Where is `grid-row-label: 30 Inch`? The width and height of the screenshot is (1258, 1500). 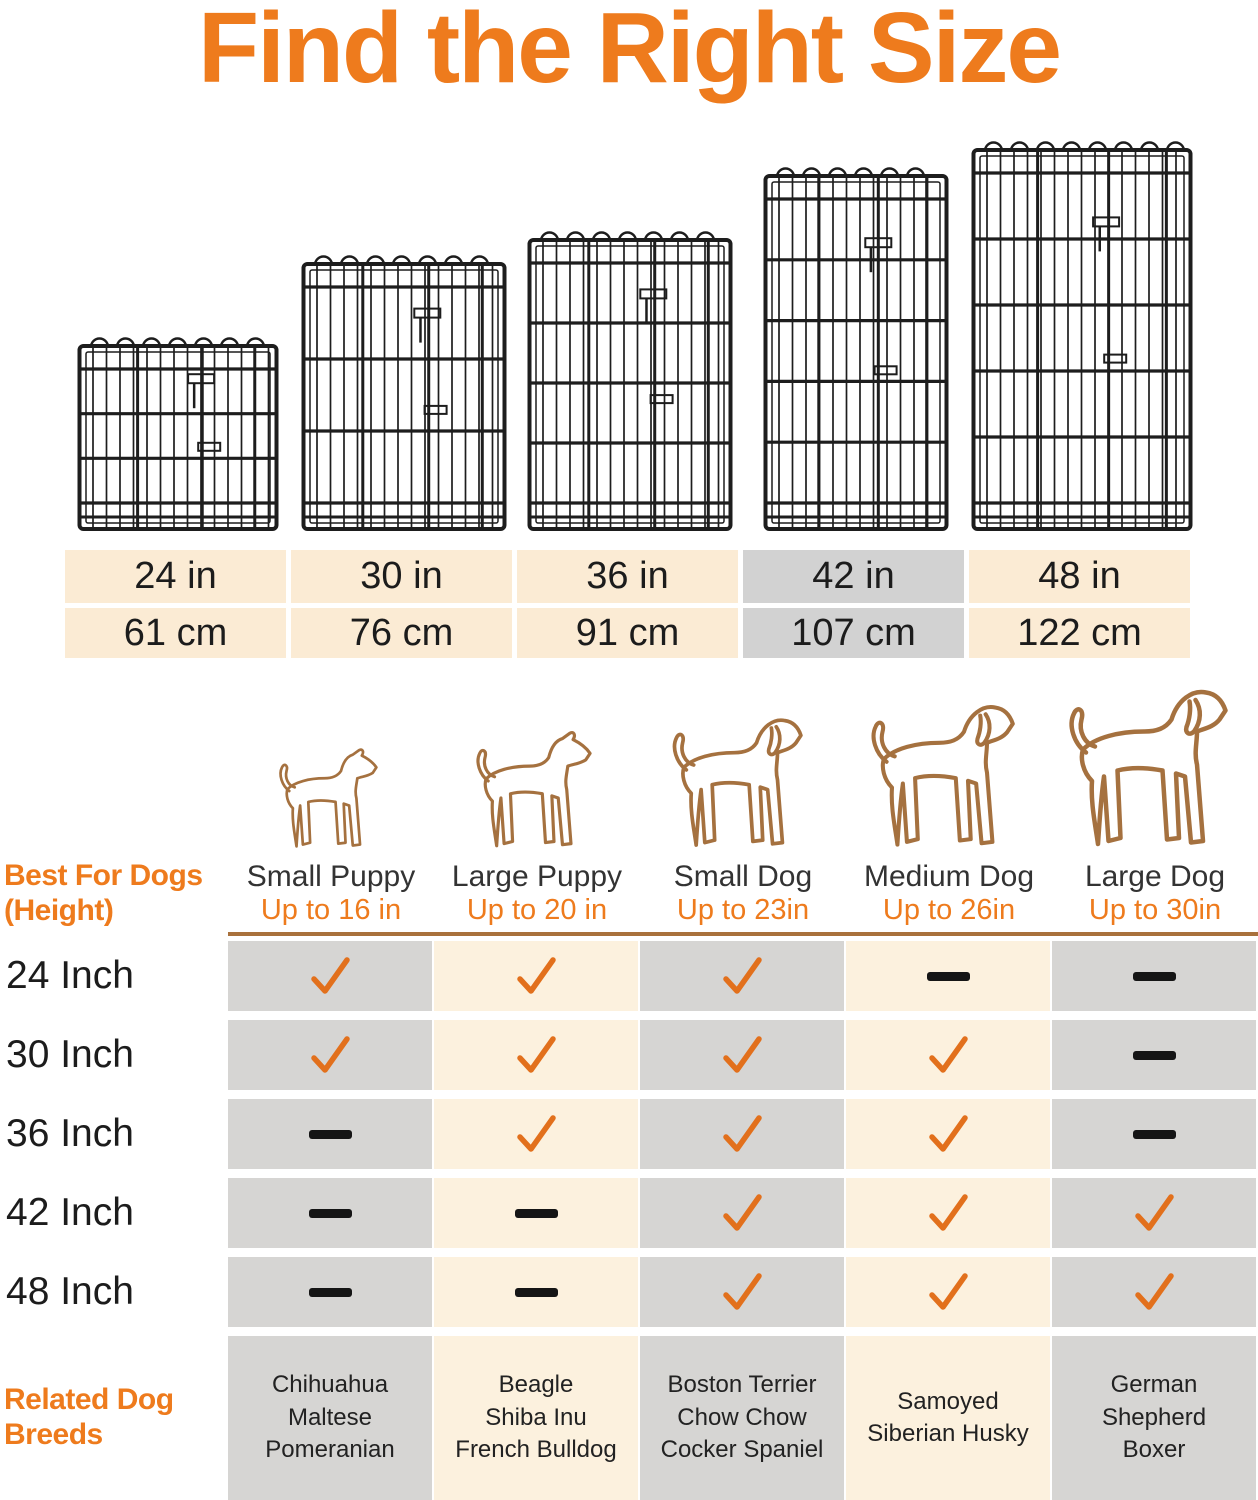 grid-row-label: 30 Inch is located at coordinates (70, 1054).